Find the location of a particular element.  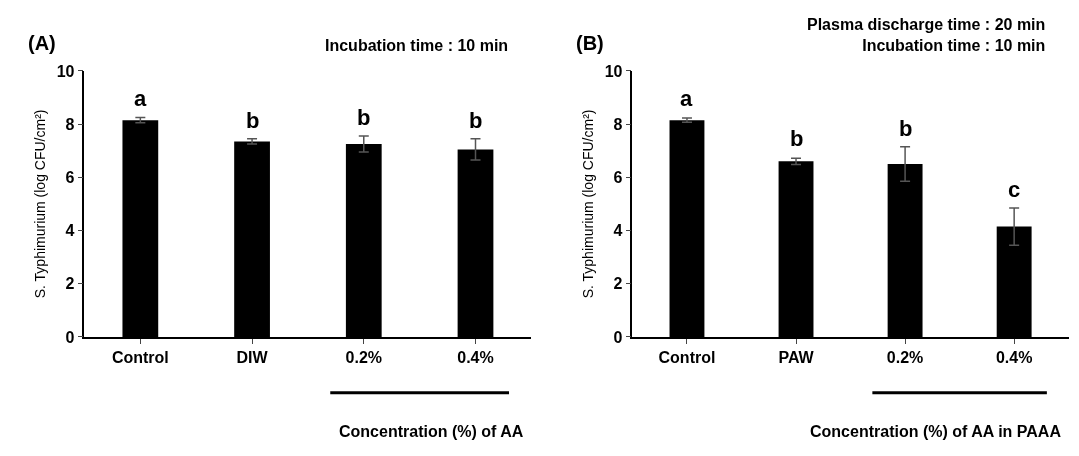

x-axis-title: Concentration (%) of AA in PAAA is located at coordinates (936, 431).